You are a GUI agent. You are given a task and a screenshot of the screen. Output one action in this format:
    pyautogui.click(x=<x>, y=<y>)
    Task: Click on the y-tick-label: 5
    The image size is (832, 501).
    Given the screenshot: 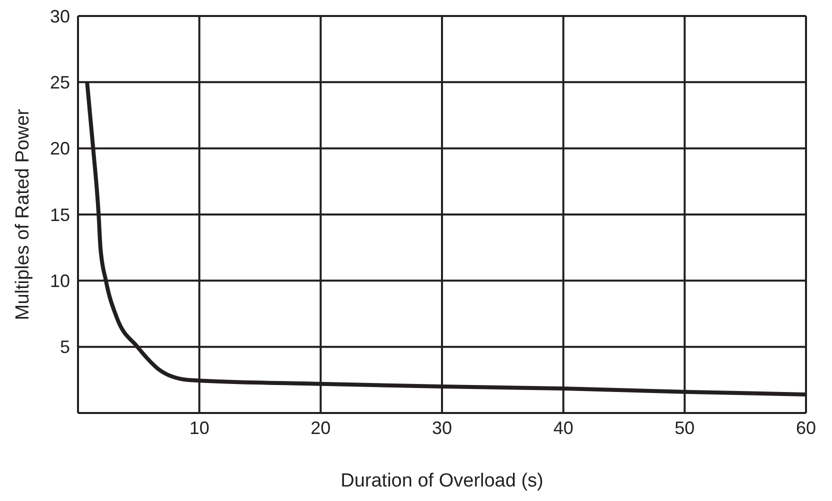 What is the action you would take?
    pyautogui.click(x=65, y=347)
    